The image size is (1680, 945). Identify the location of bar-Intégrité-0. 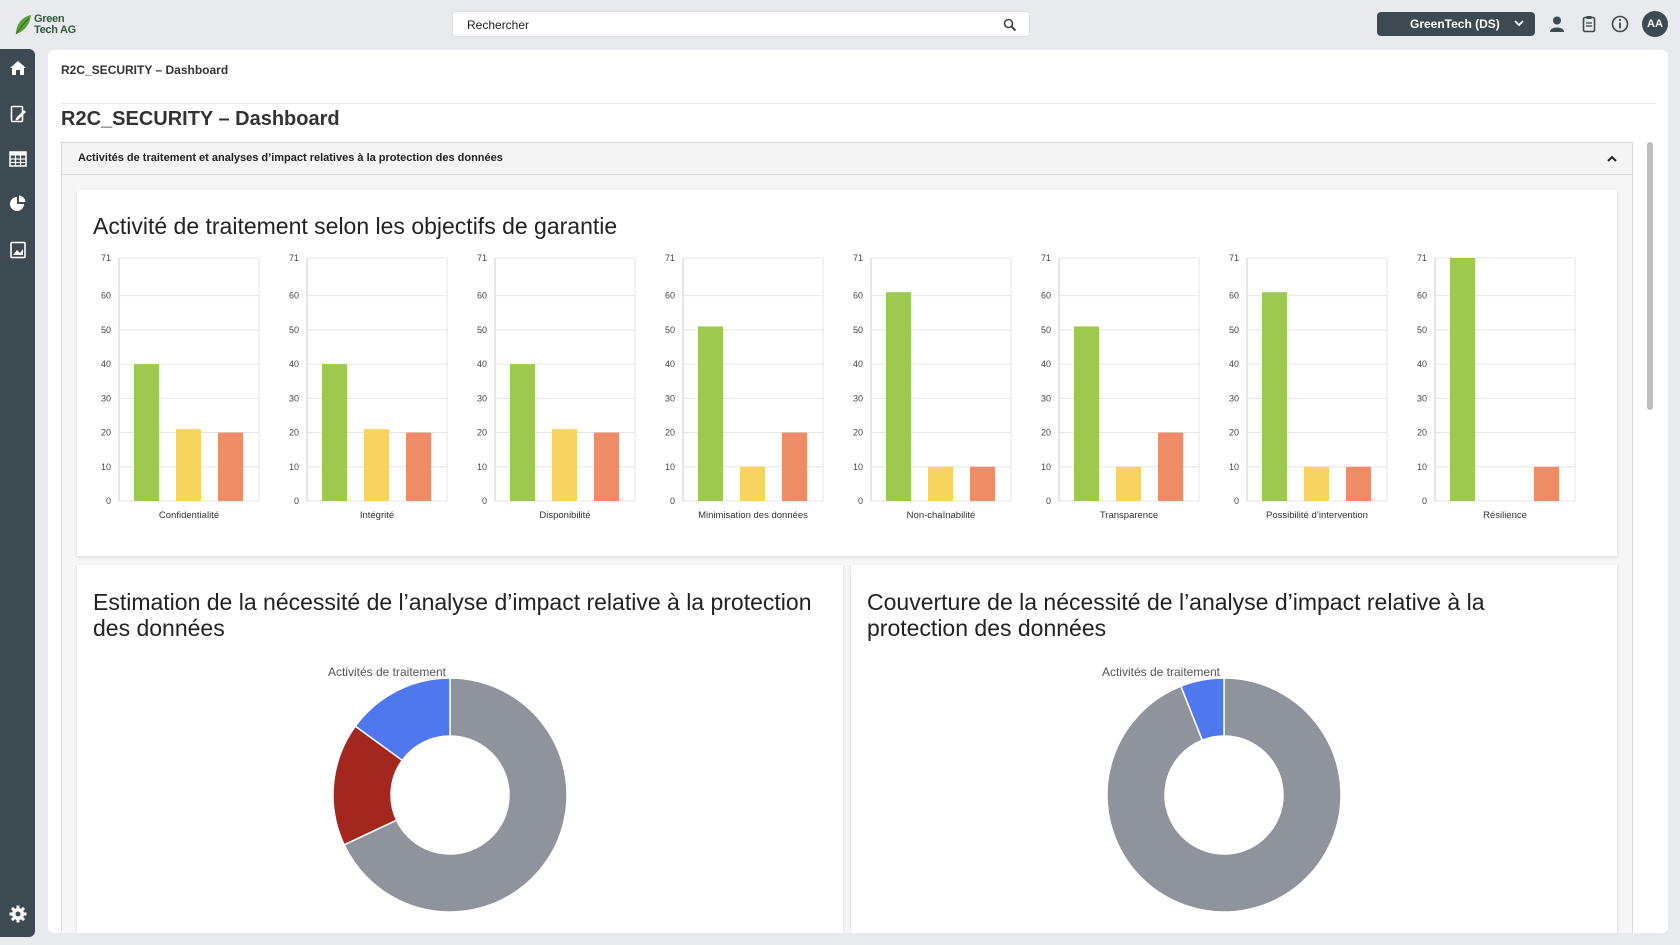
(334, 432).